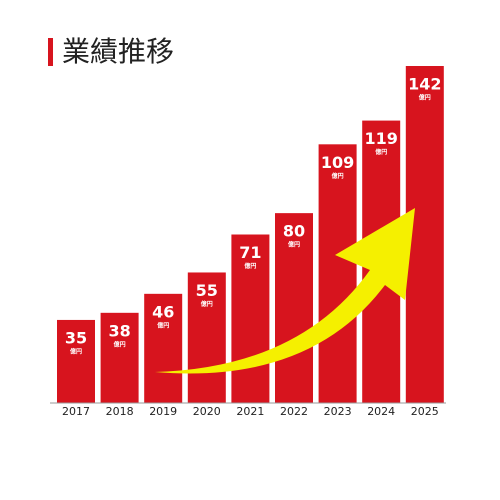 This screenshot has height=500, width=500. I want to click on title-marker, so click(50, 52).